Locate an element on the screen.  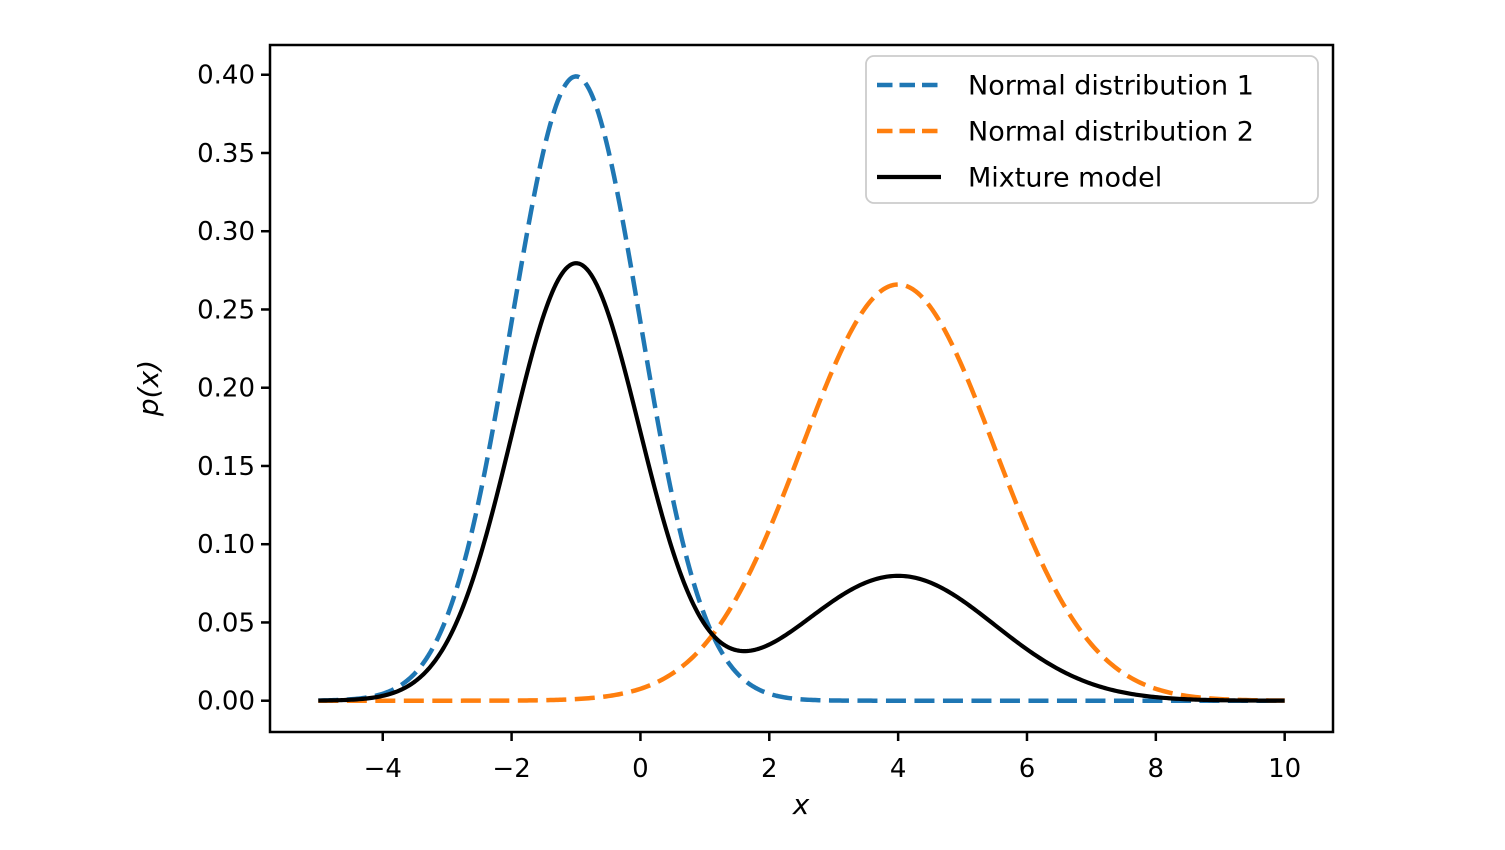
y-tick-label: 0.05 is located at coordinates (226, 623).